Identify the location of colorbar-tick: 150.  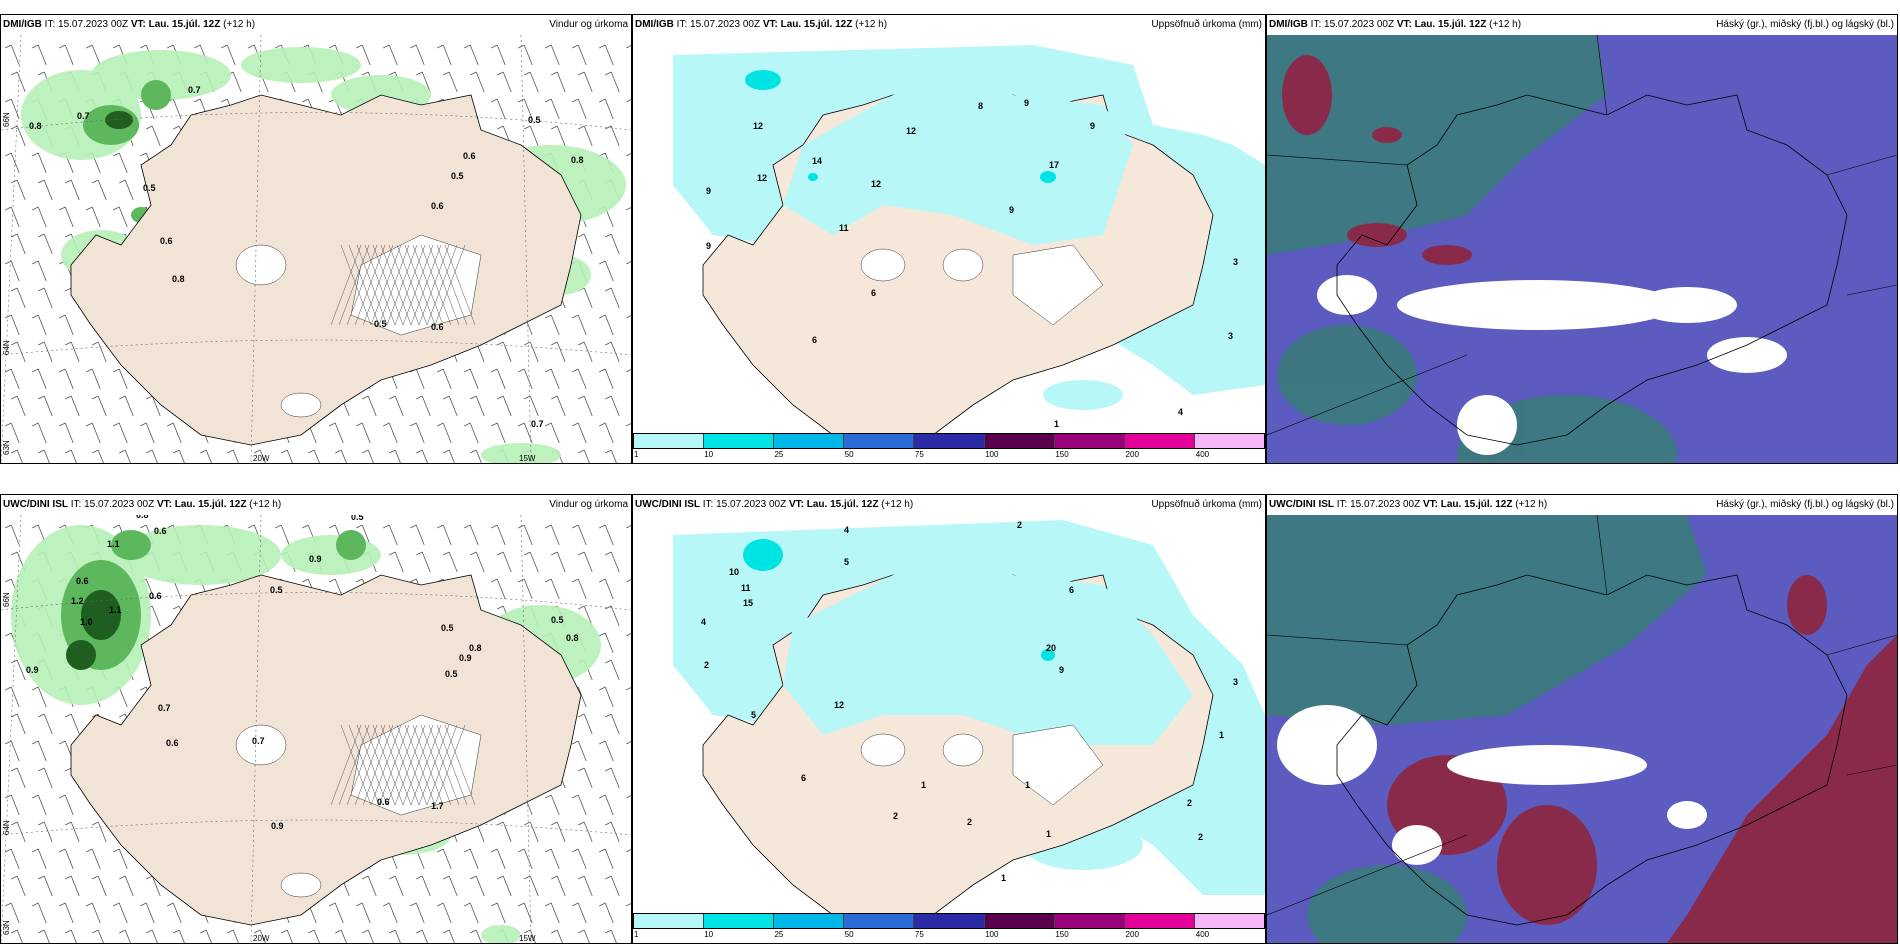
(1062, 934).